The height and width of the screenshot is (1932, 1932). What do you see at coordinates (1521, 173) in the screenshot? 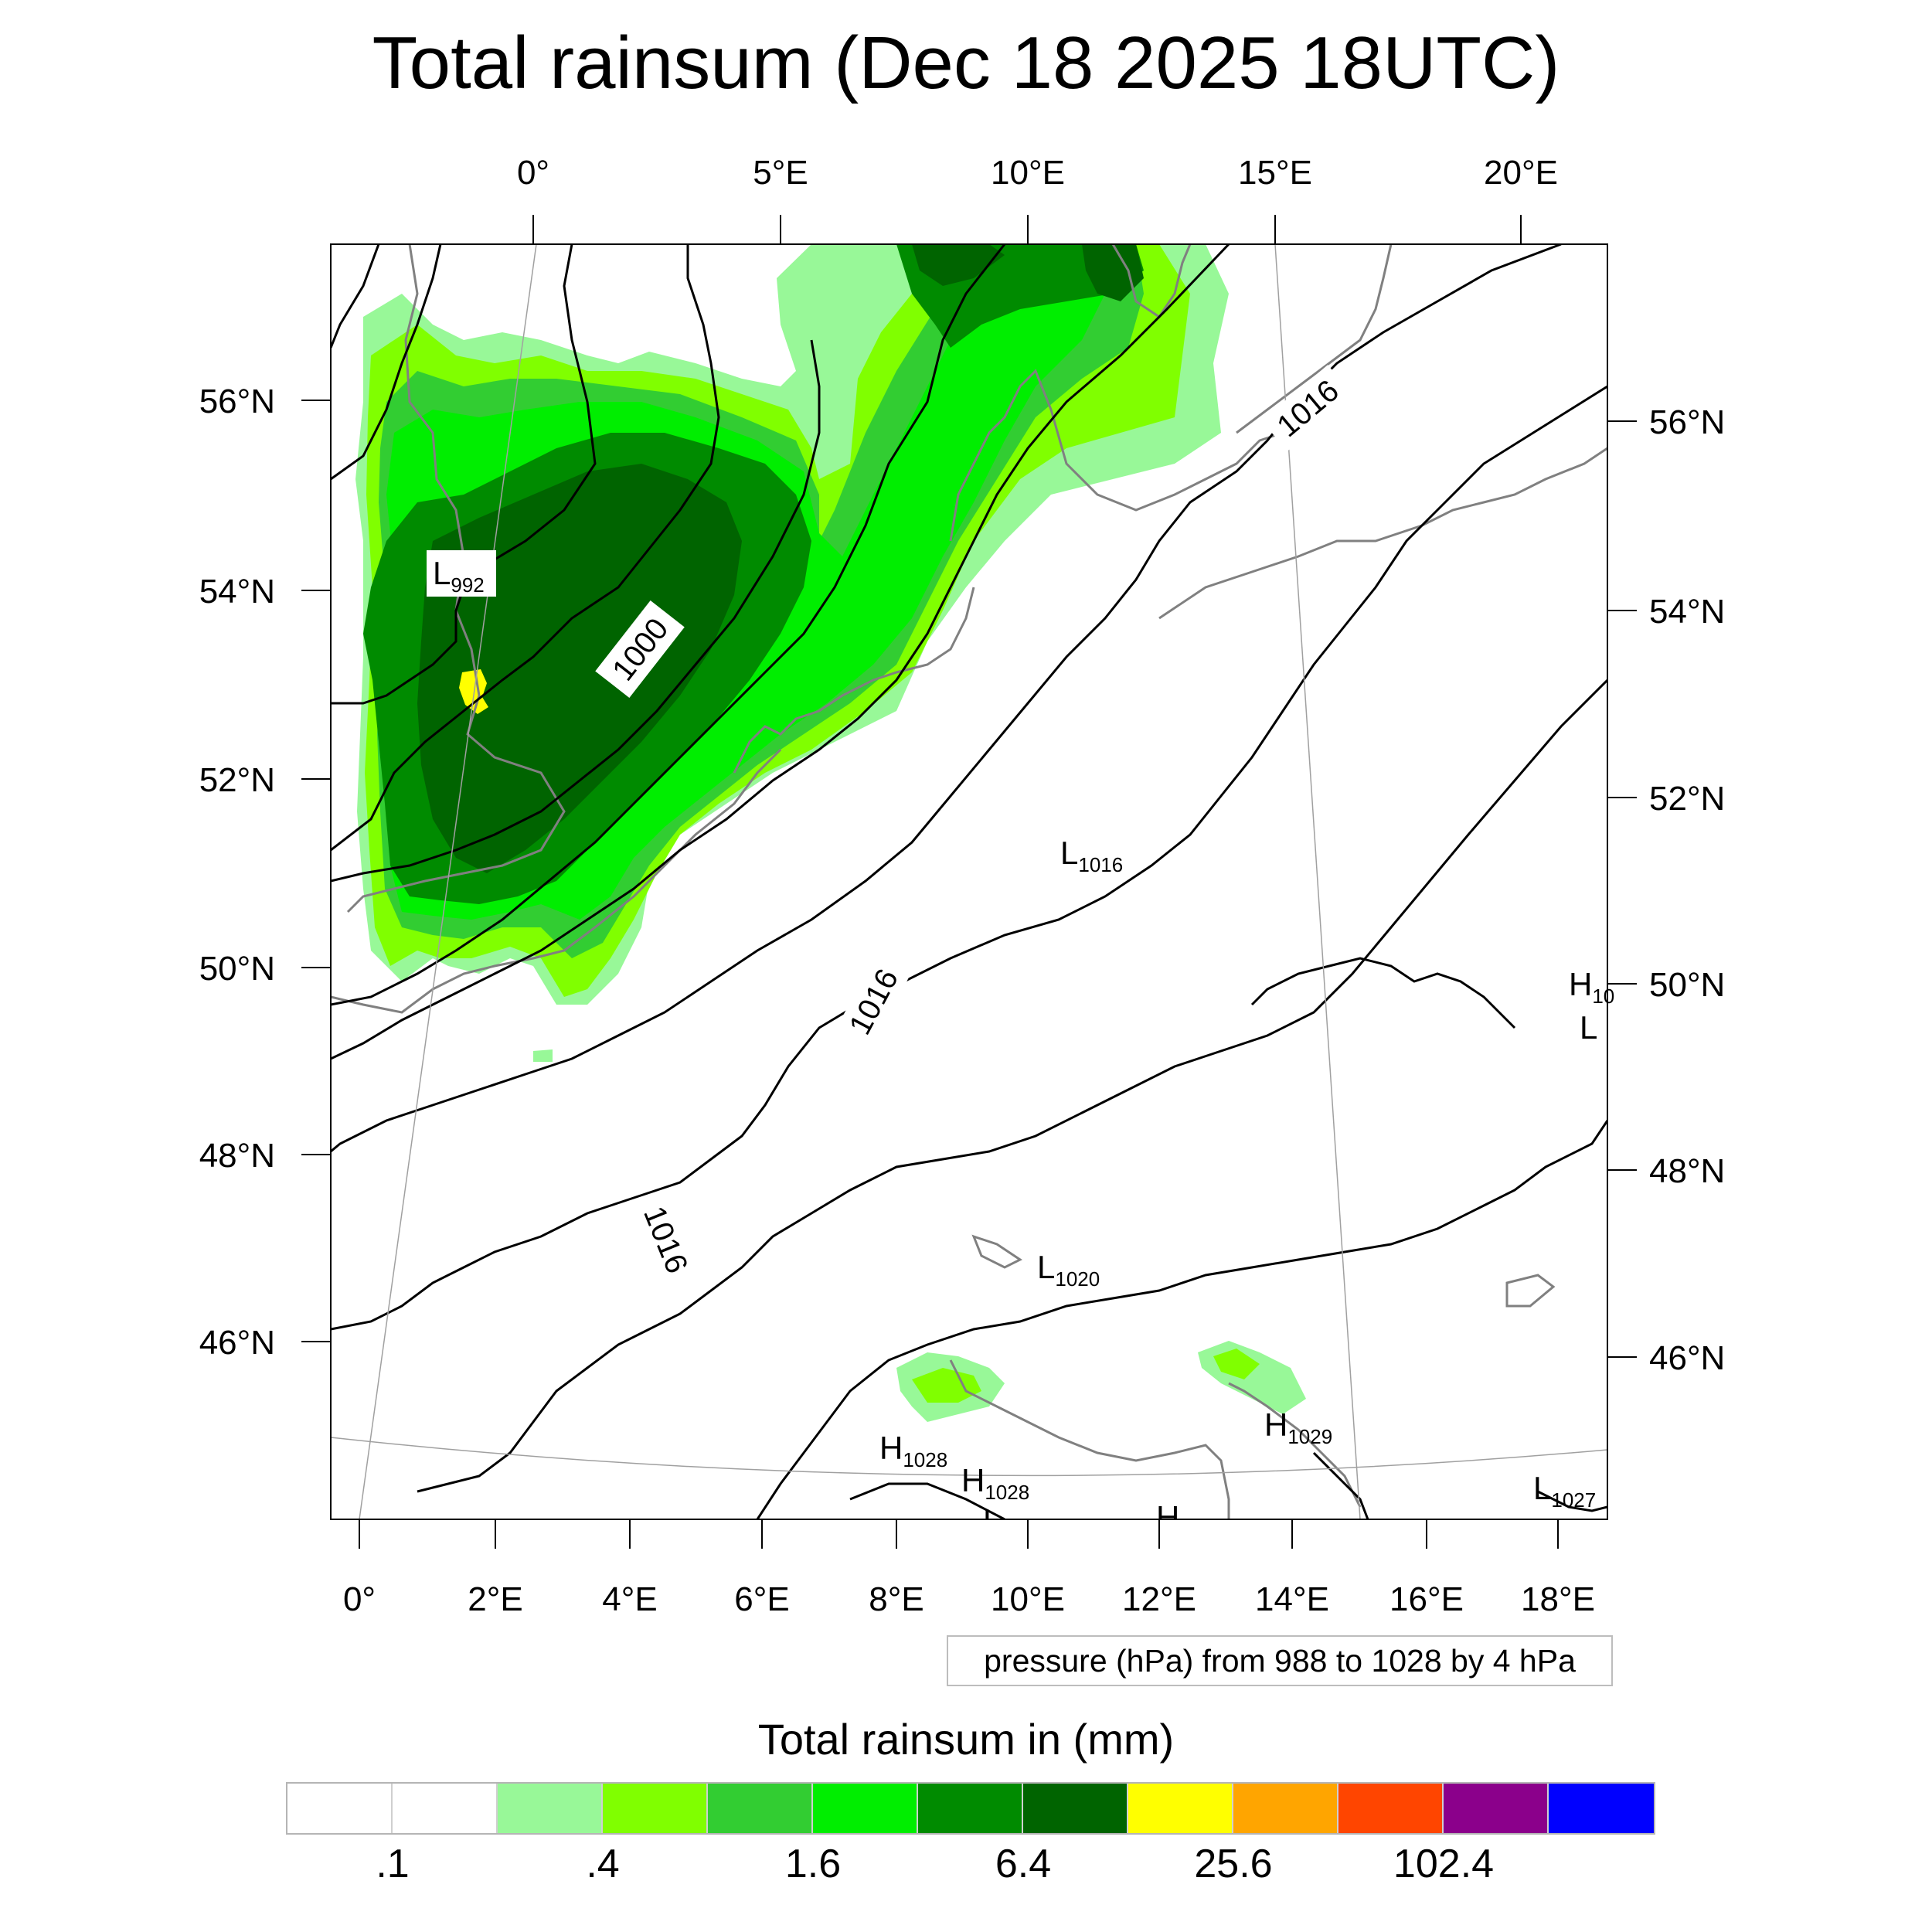
I see `top-lon-label: 20°E` at bounding box center [1521, 173].